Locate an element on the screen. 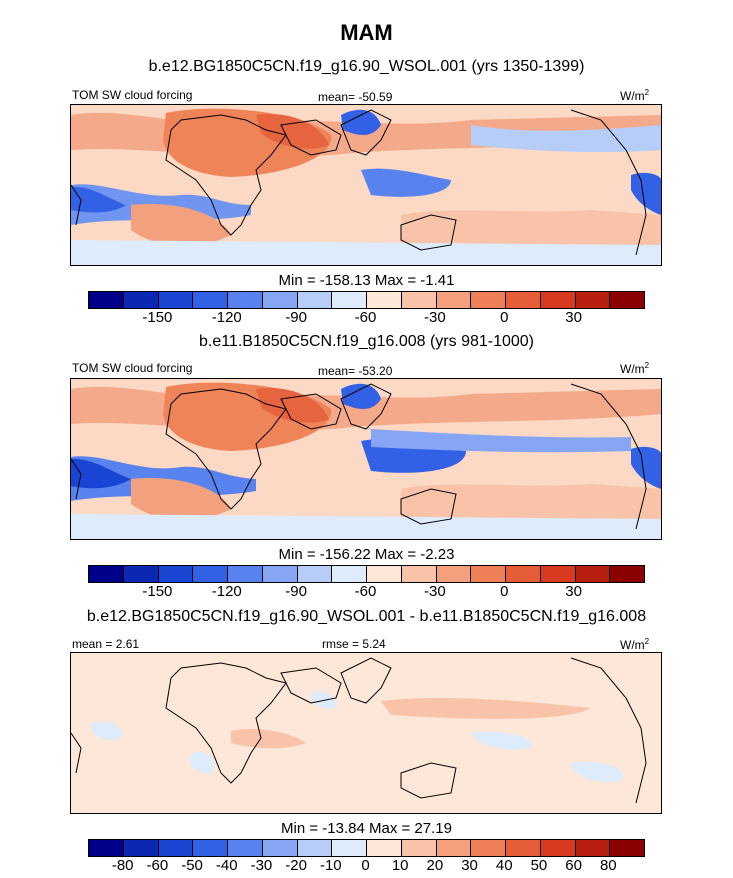 The width and height of the screenshot is (733, 878). panel-1-map is located at coordinates (366, 185).